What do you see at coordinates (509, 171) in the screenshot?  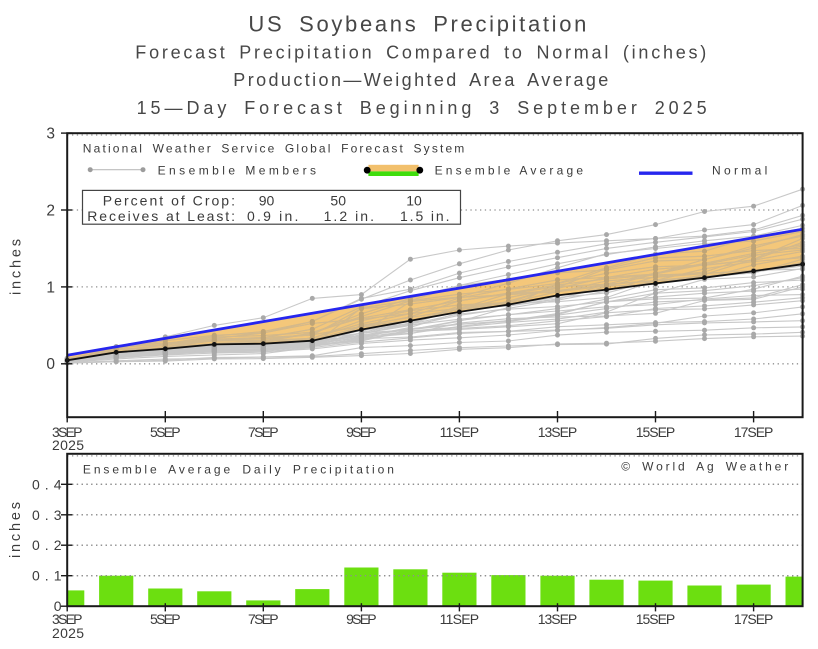 I see `svg-text: Ensemble Average` at bounding box center [509, 171].